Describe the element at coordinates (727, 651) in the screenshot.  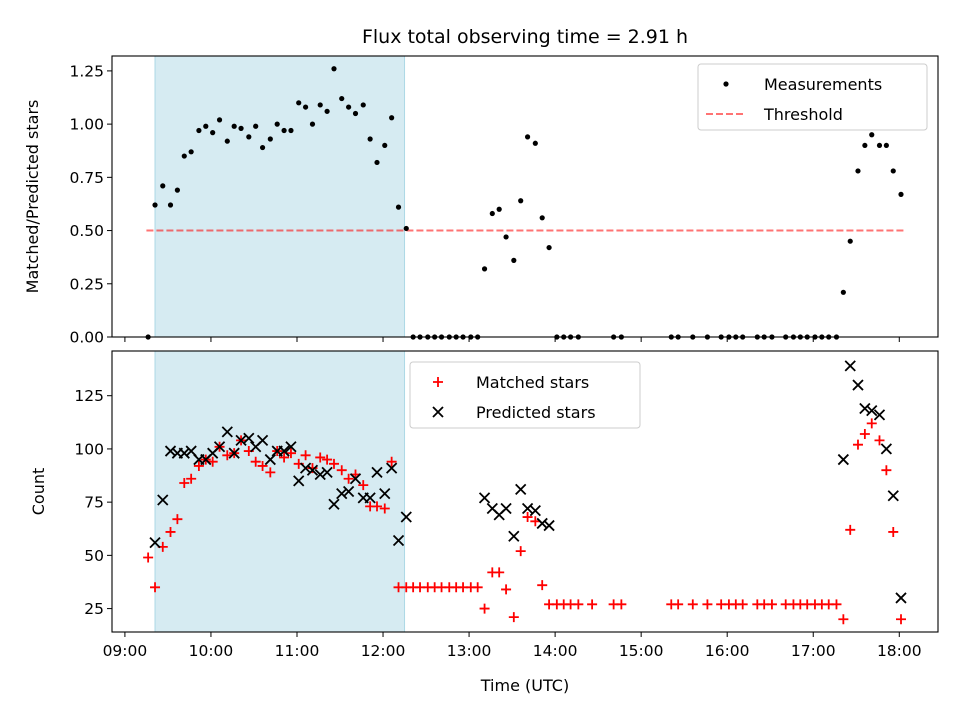
I see `x-tick-label: 16:00` at that location.